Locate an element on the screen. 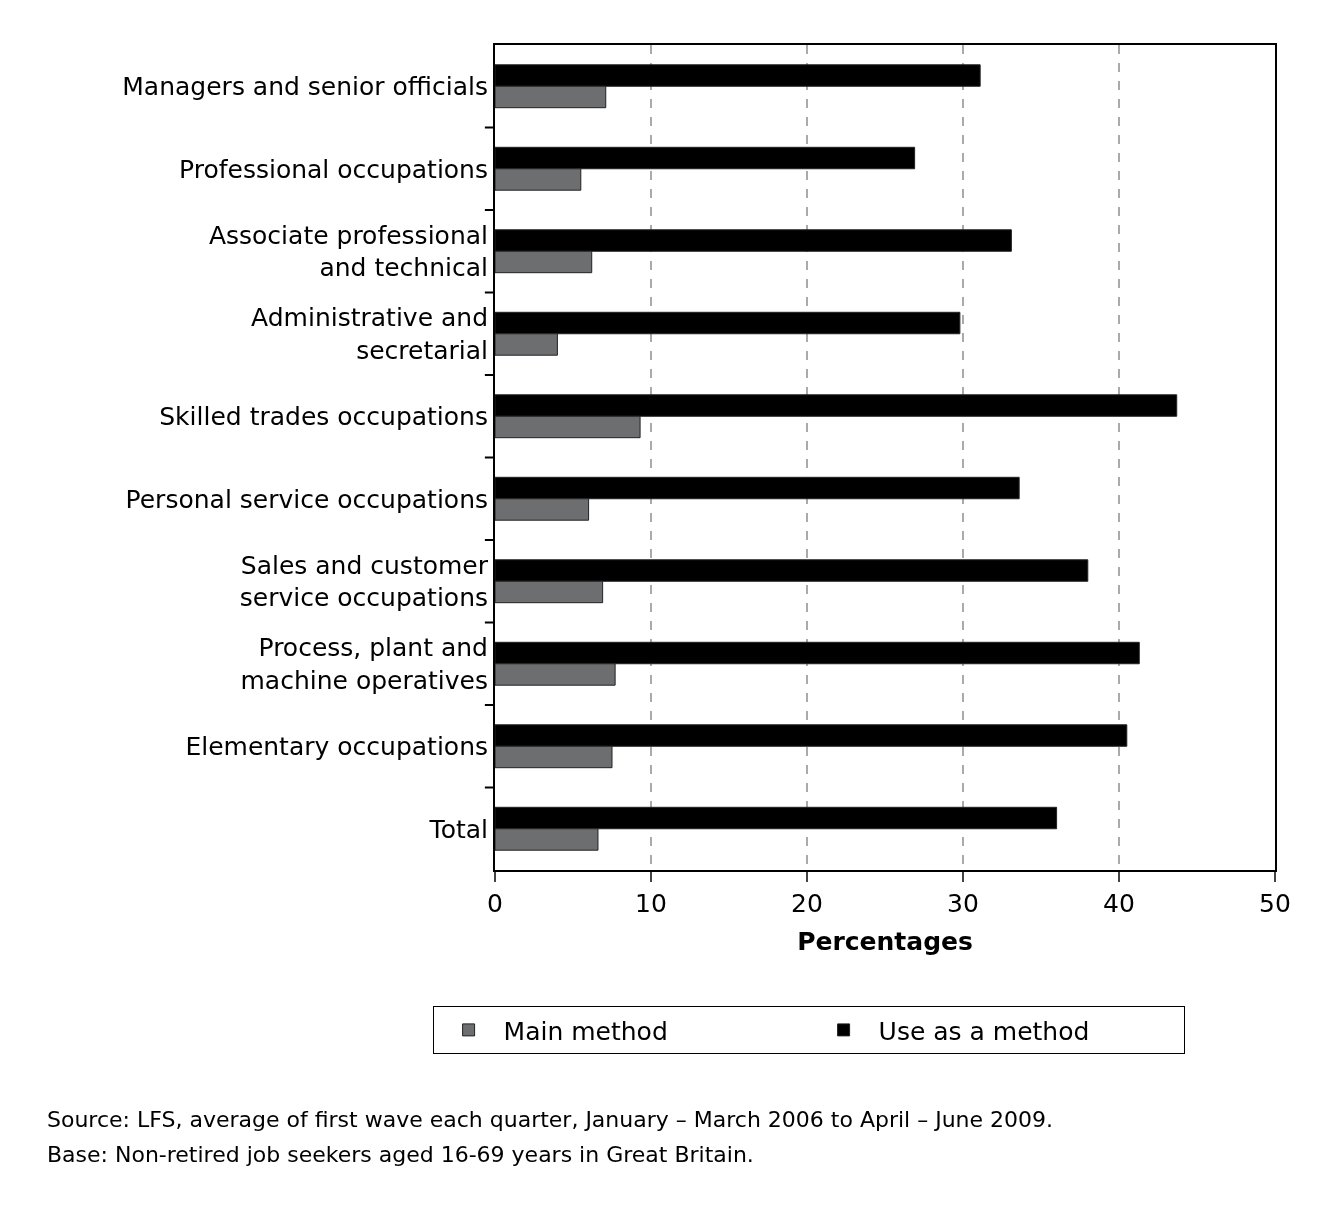 Image resolution: width=1317 pixels, height=1219 pixels. x-axis-title: Percentages is located at coordinates (885, 941).